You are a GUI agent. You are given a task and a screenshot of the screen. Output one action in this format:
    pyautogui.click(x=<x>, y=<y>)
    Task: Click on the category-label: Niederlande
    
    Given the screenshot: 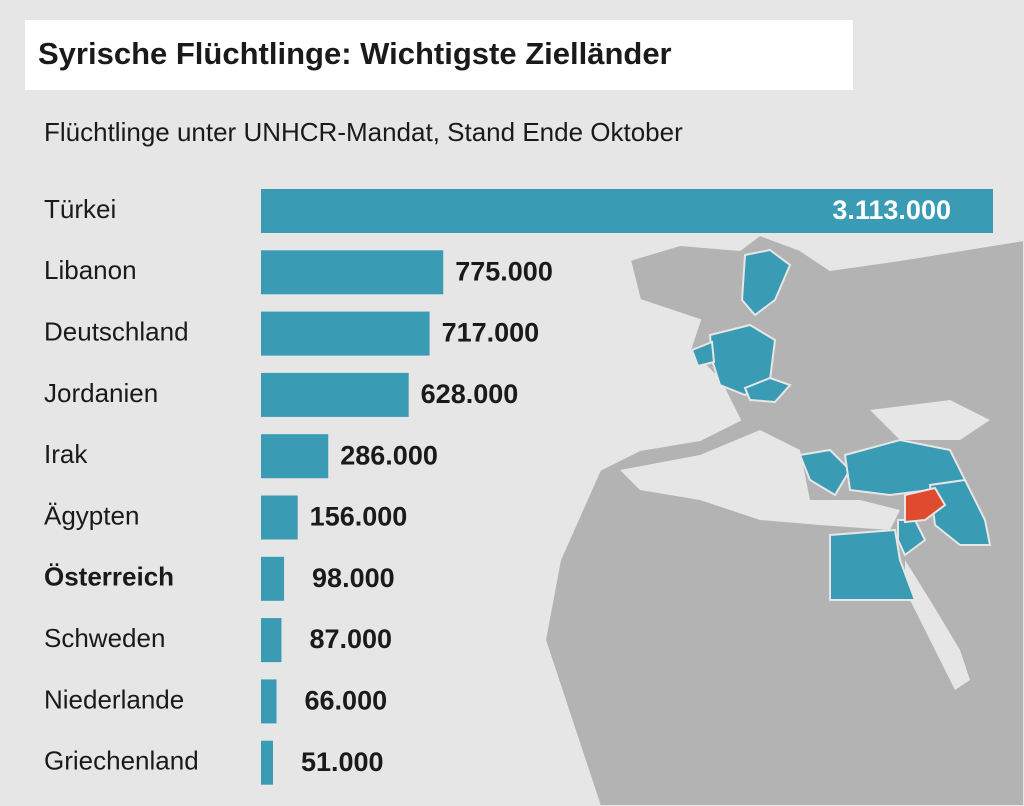 What is the action you would take?
    pyautogui.click(x=114, y=699)
    